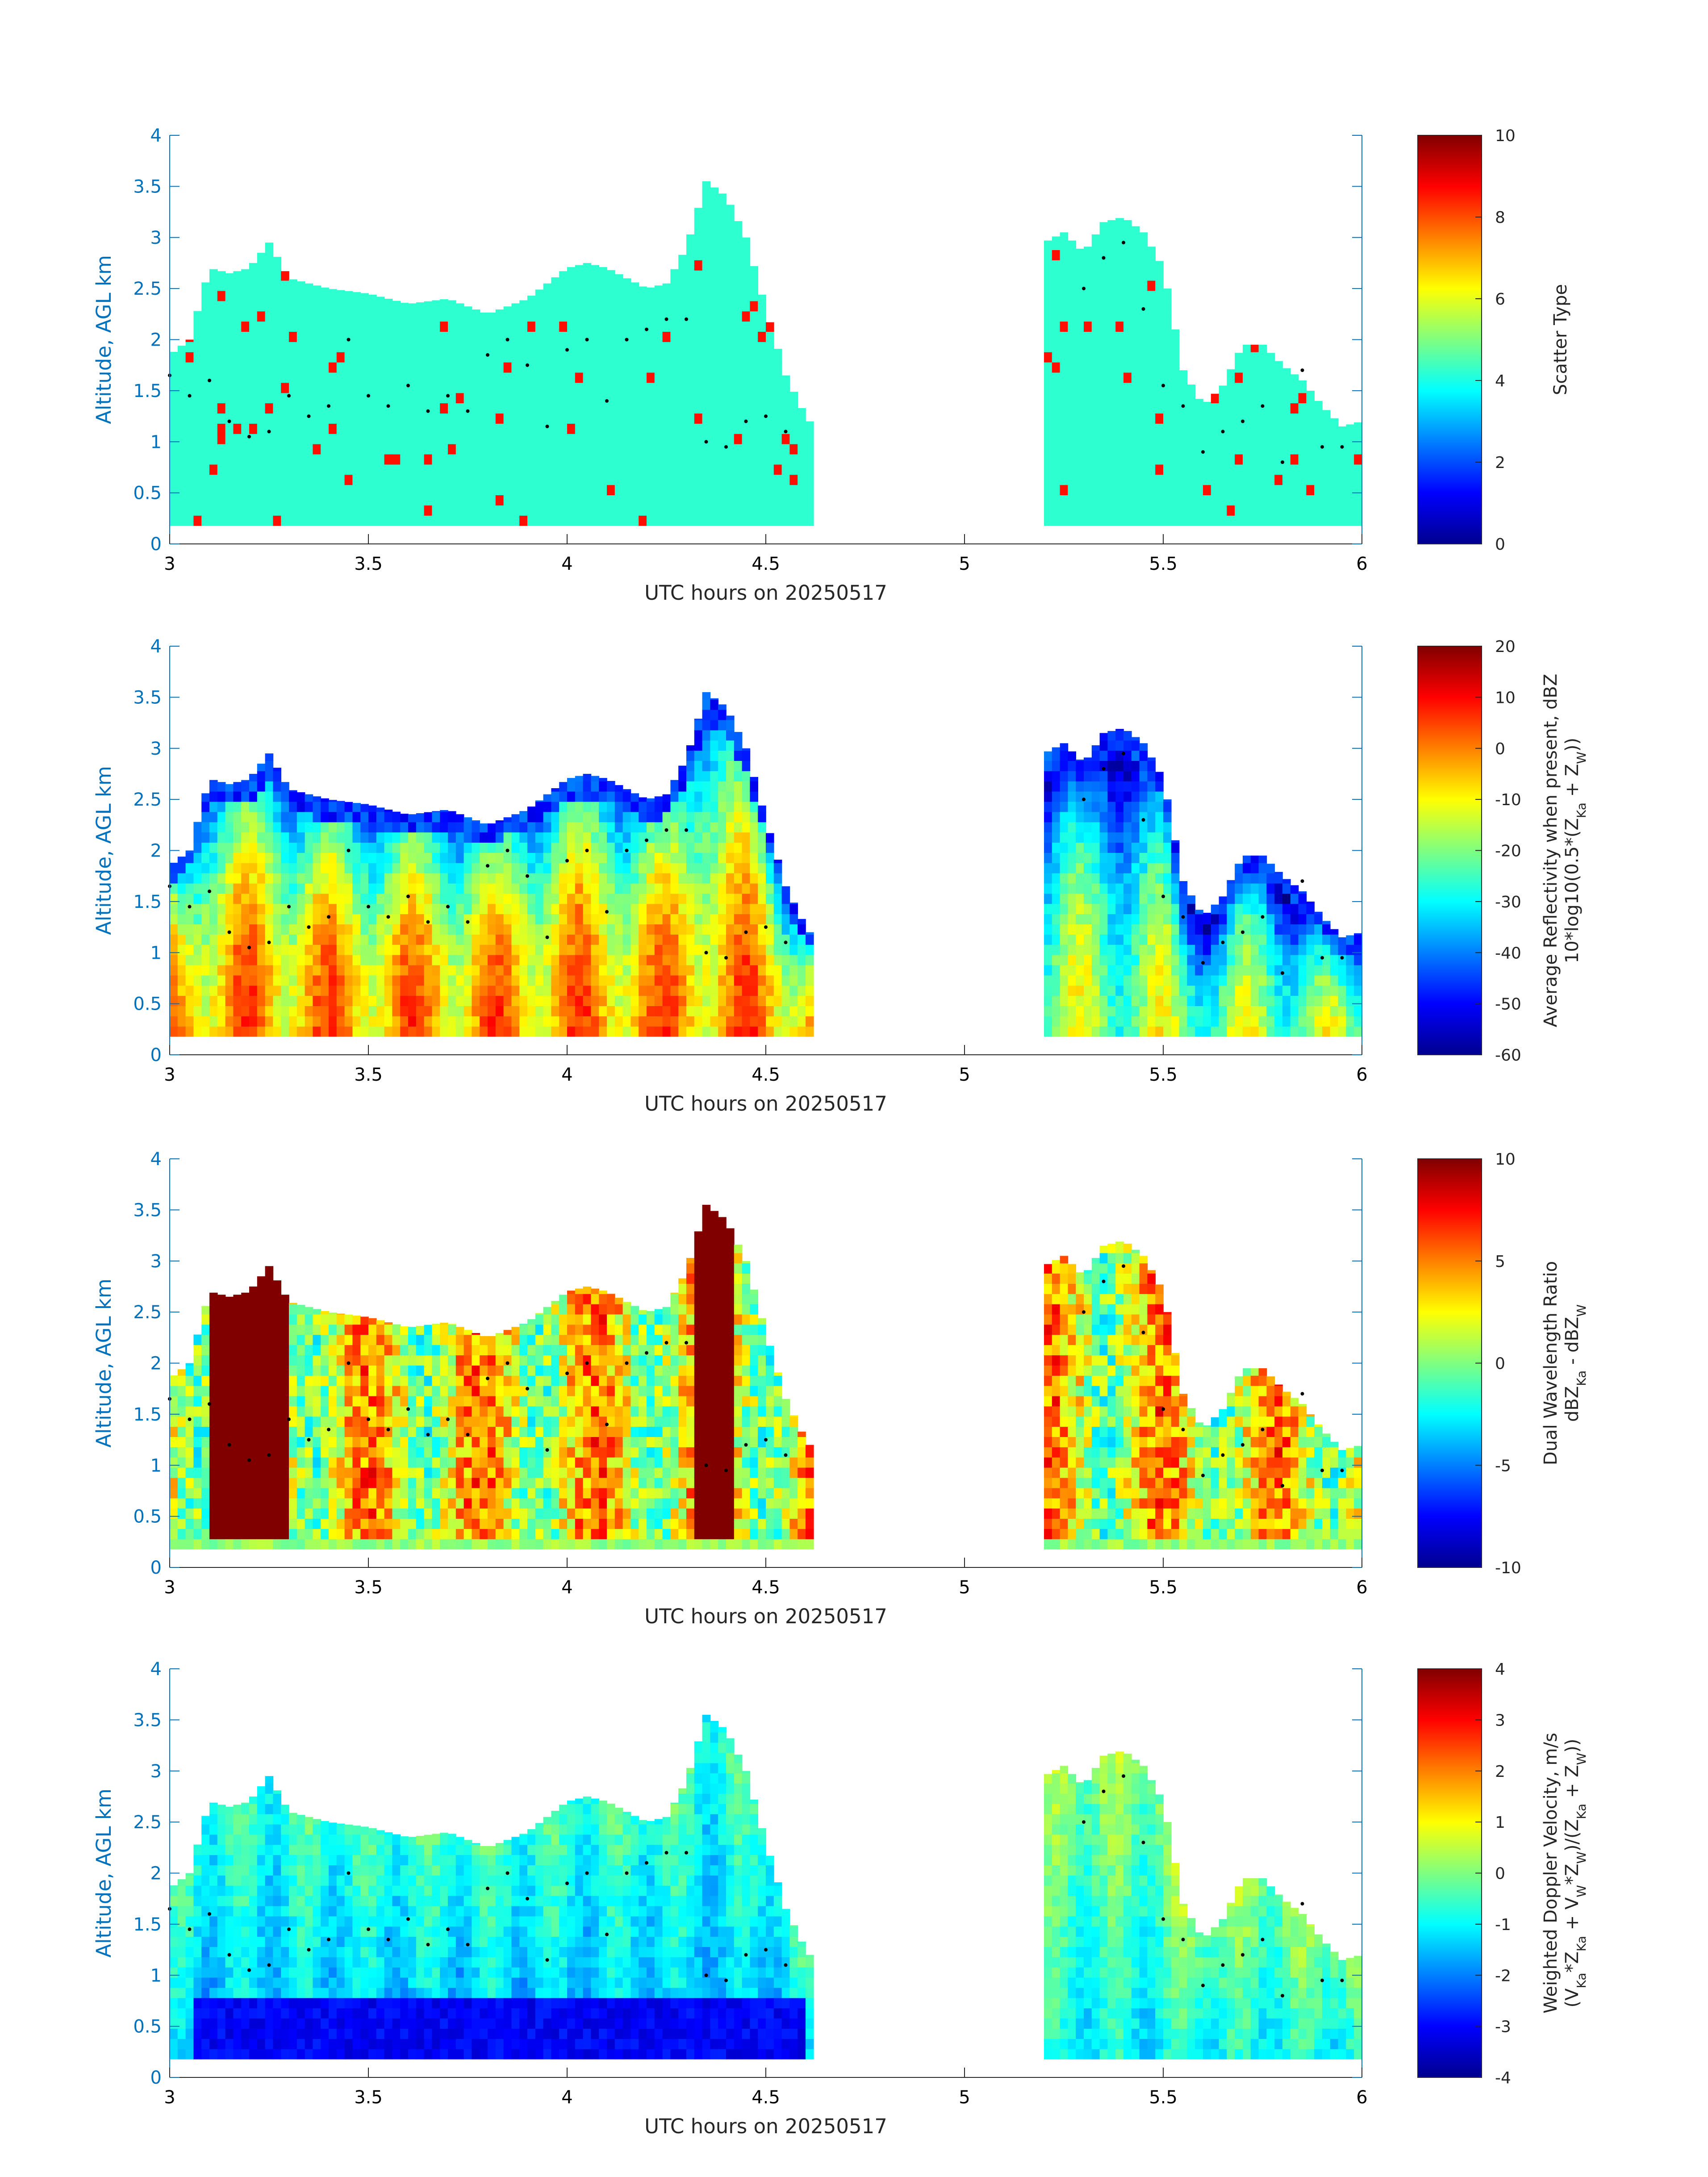  I want to click on colorbar-gradient, so click(1450, 339).